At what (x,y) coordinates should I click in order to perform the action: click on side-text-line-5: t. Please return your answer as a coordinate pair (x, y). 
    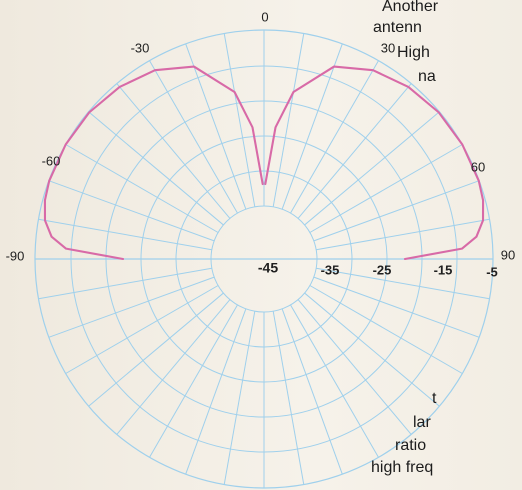
    Looking at the image, I should click on (434, 398).